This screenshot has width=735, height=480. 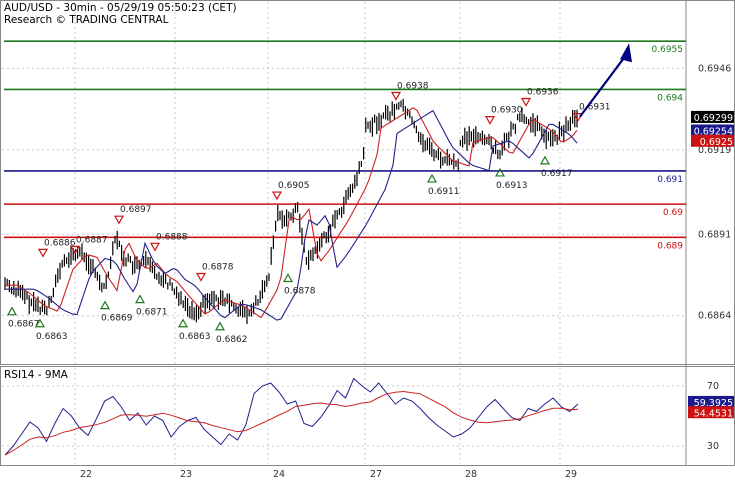 I want to click on level-label: 0.691, so click(x=670, y=180).